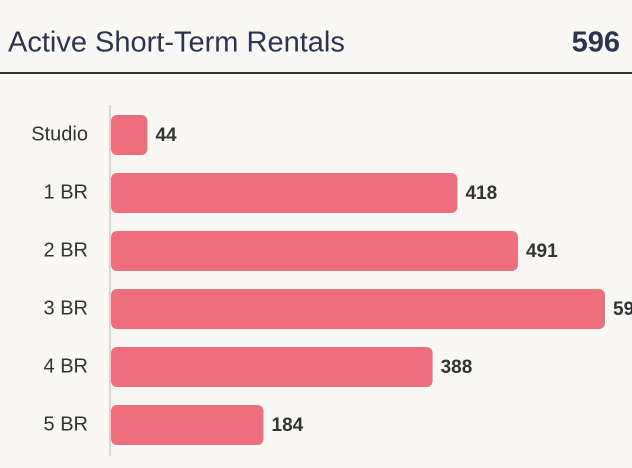 The height and width of the screenshot is (468, 632). I want to click on value-label: 44, so click(166, 135).